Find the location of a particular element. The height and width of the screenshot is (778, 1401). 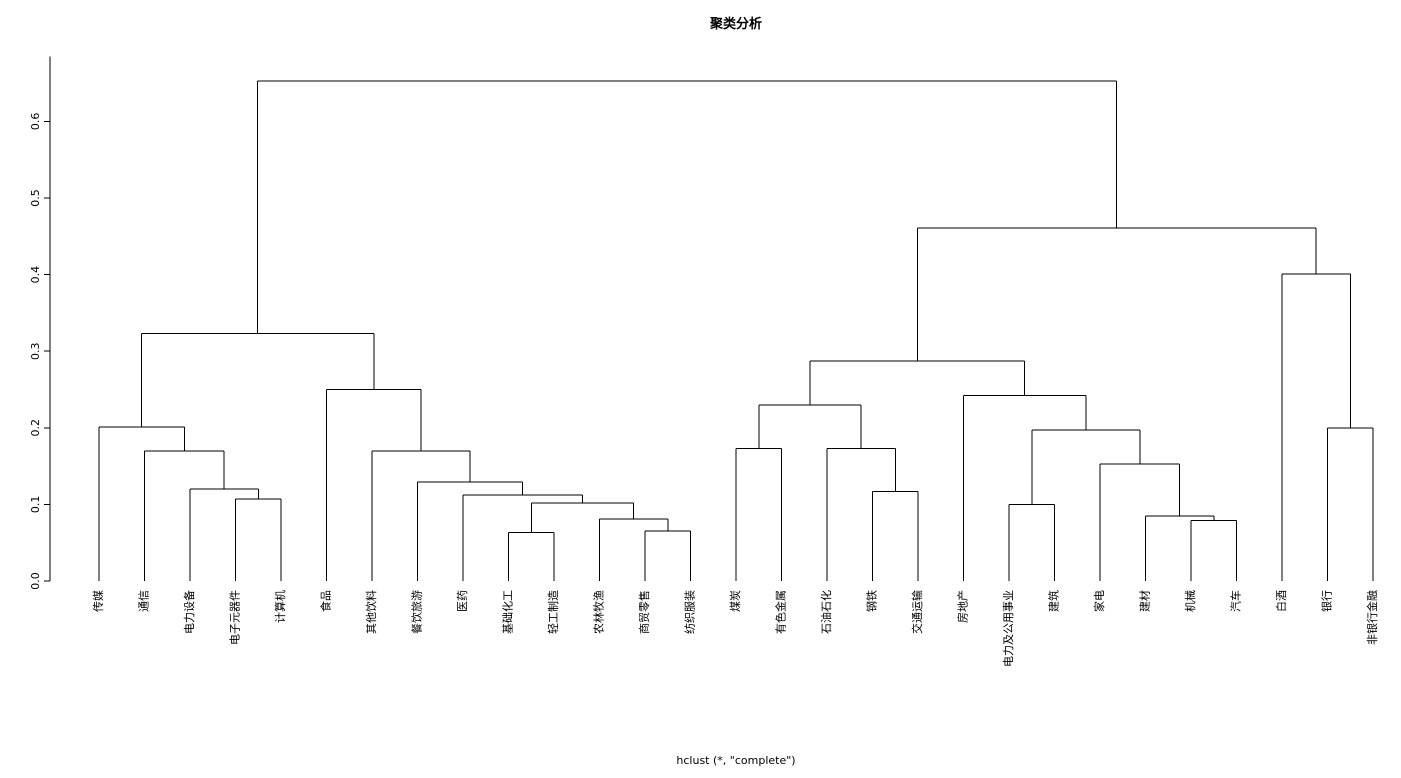

leaf-label: 餐饮旅游 is located at coordinates (417, 612).